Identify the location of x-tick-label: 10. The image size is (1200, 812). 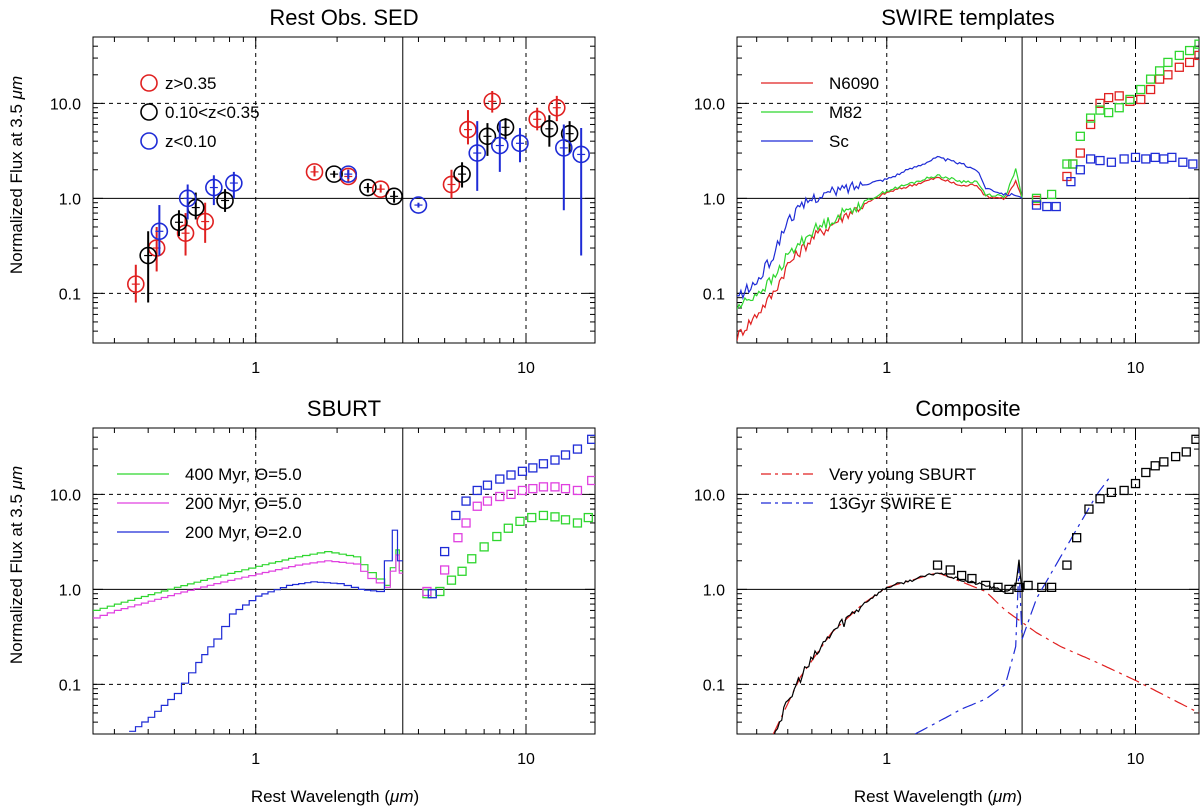
(1136, 368).